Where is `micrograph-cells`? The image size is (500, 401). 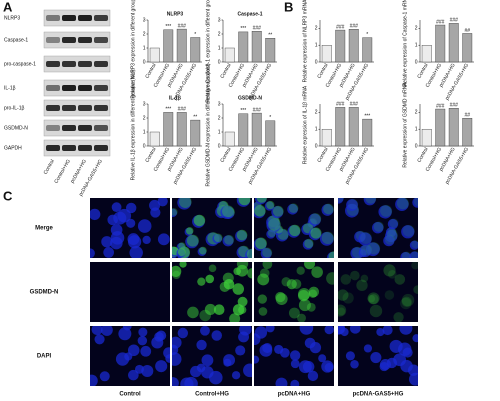 micrograph-cells is located at coordinates (294, 228).